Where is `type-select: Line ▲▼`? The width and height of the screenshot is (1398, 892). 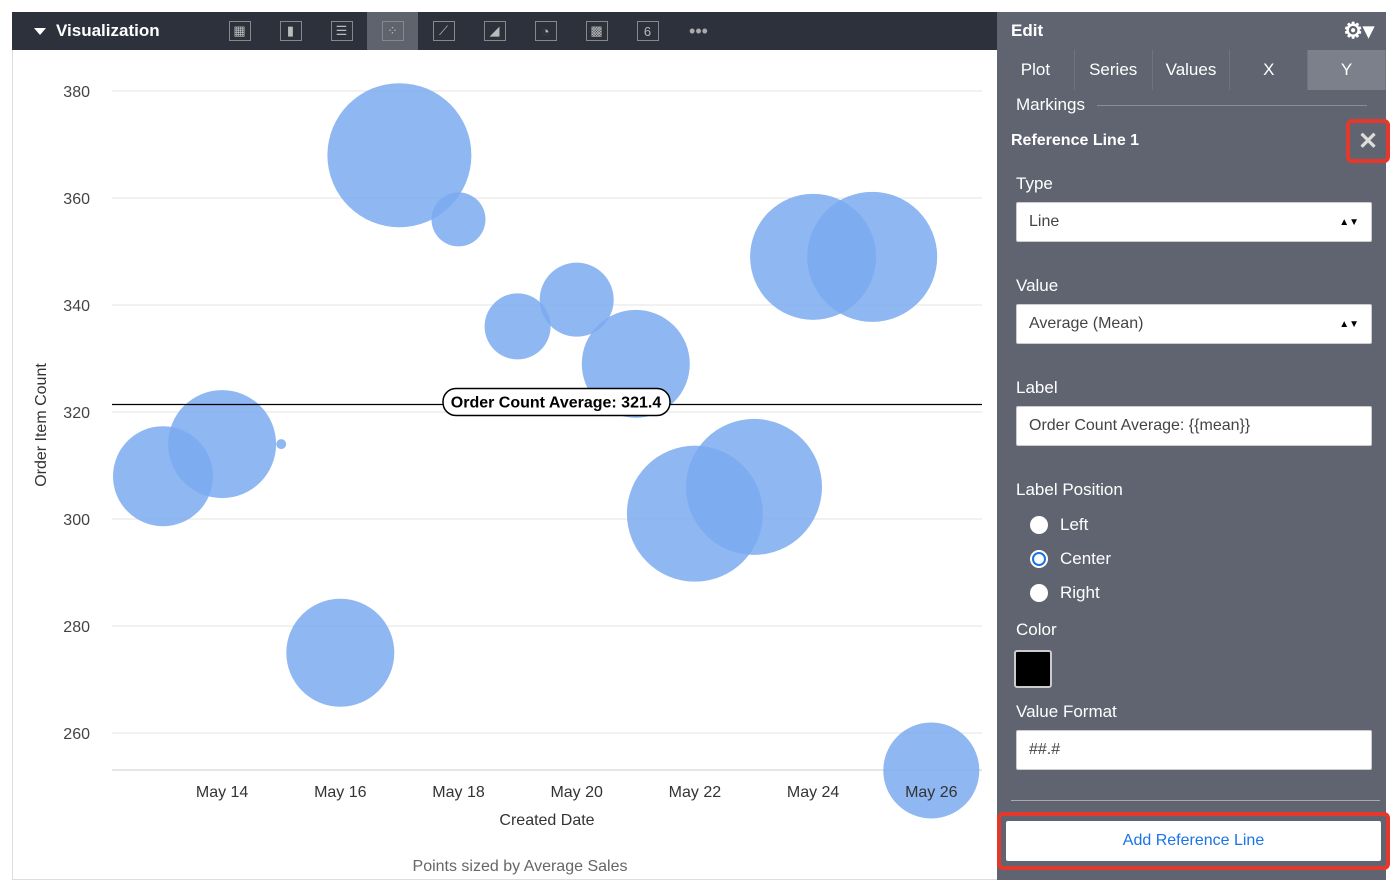
type-select: Line ▲▼ is located at coordinates (1194, 222).